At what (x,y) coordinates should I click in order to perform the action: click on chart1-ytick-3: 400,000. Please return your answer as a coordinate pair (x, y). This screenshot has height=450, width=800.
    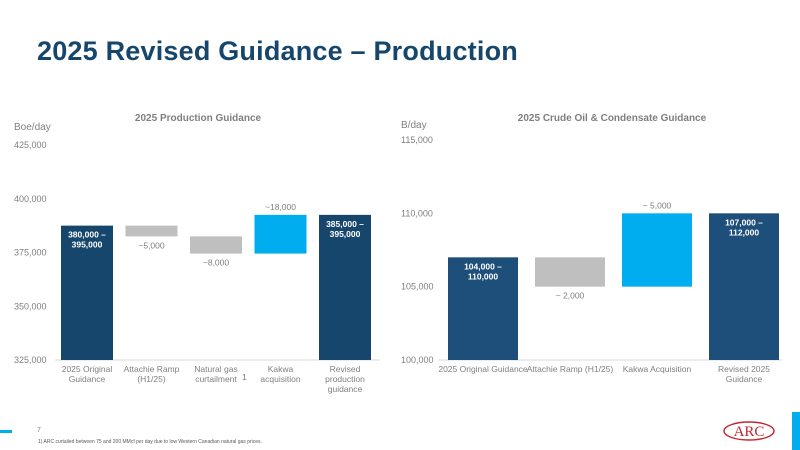
    Looking at the image, I should click on (30, 199).